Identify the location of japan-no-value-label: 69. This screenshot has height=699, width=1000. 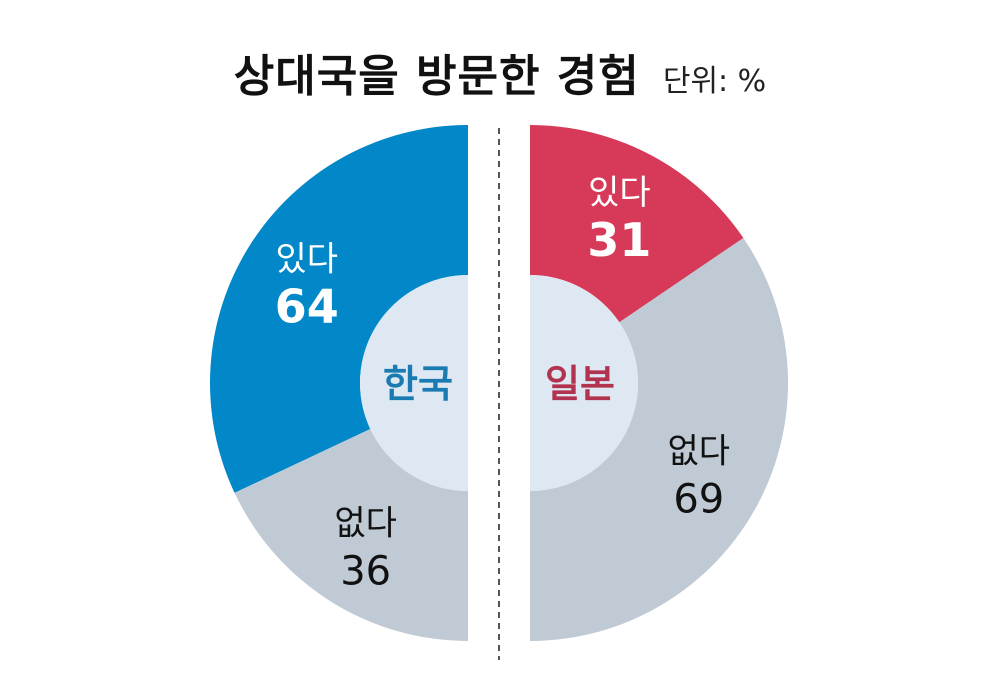
(698, 499).